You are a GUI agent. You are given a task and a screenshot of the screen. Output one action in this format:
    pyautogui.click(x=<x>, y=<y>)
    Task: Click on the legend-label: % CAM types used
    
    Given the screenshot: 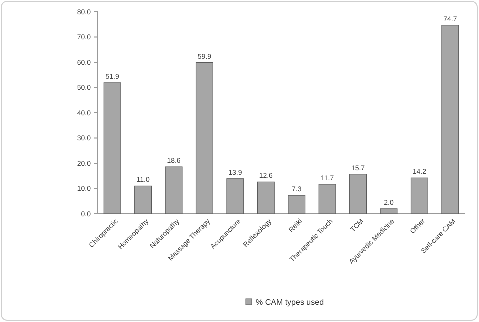 What is the action you would take?
    pyautogui.click(x=290, y=302)
    